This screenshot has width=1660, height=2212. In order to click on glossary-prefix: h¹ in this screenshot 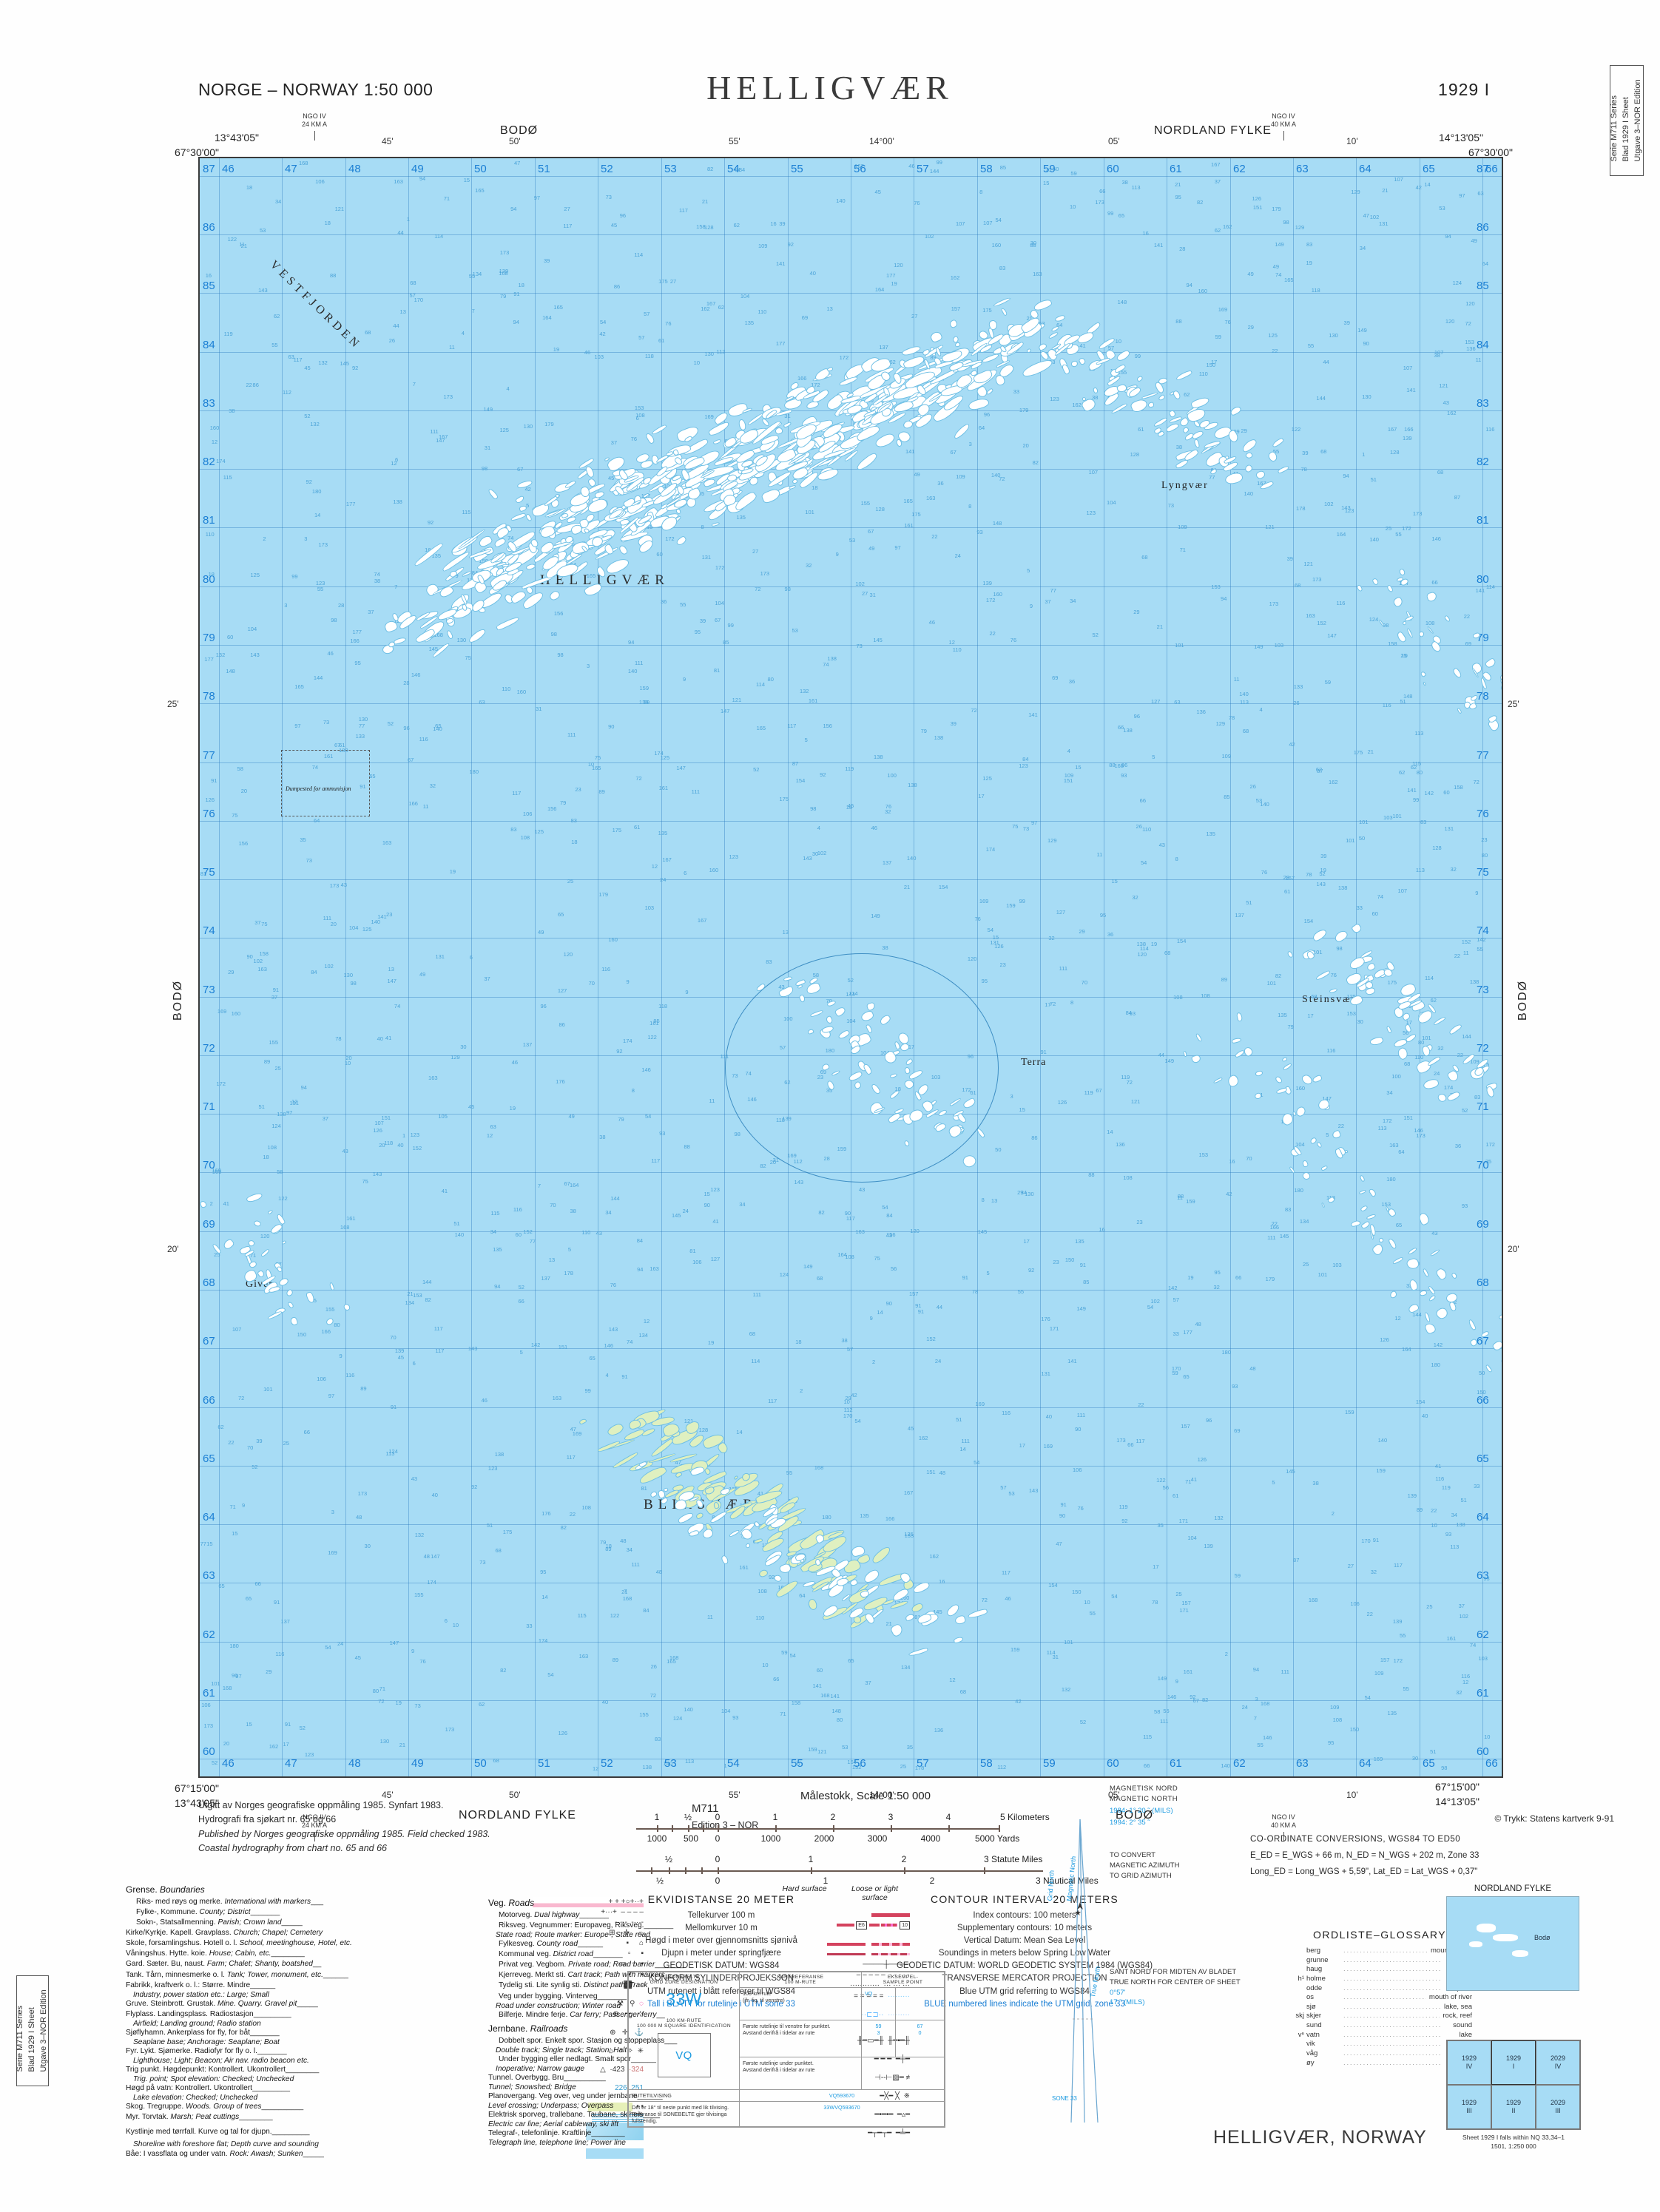, I will do `click(1301, 1978)`.